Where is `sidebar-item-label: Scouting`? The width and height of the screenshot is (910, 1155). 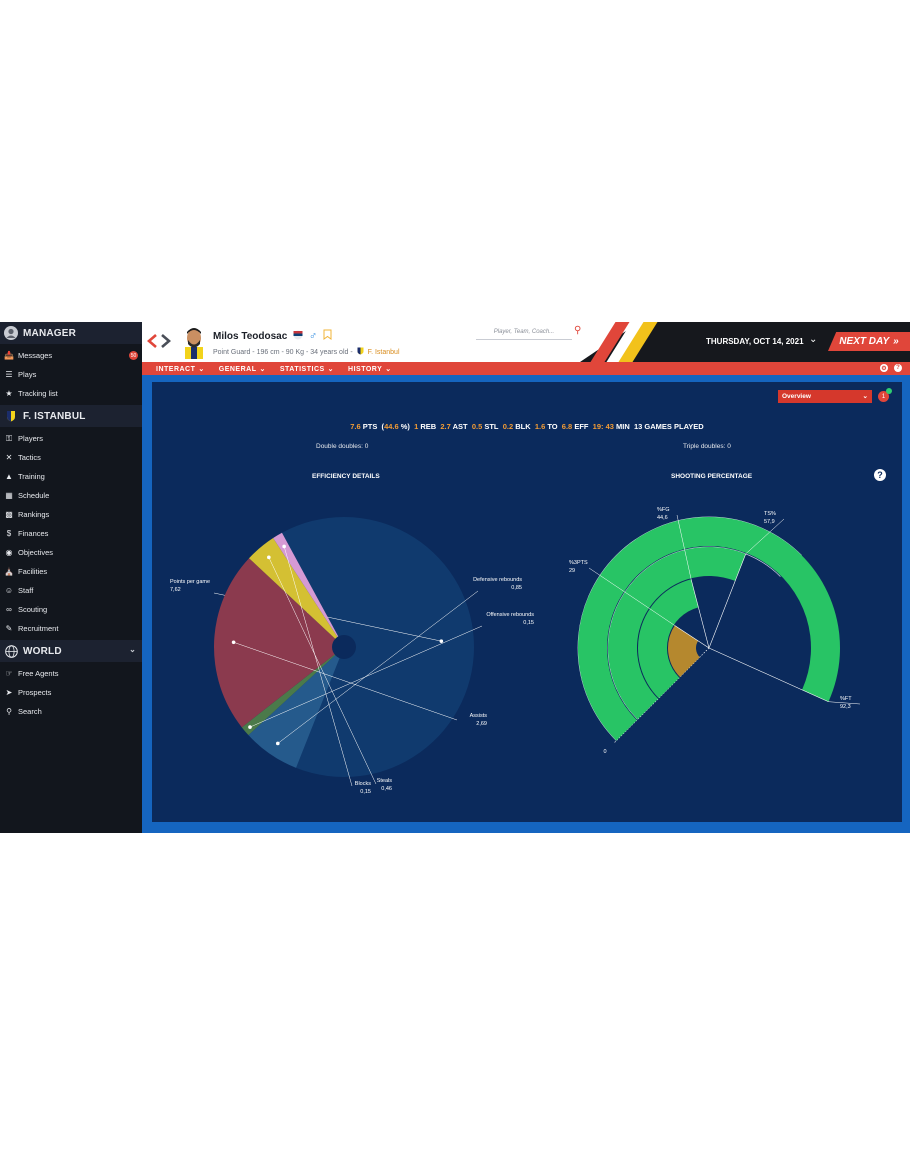 sidebar-item-label: Scouting is located at coordinates (33, 609).